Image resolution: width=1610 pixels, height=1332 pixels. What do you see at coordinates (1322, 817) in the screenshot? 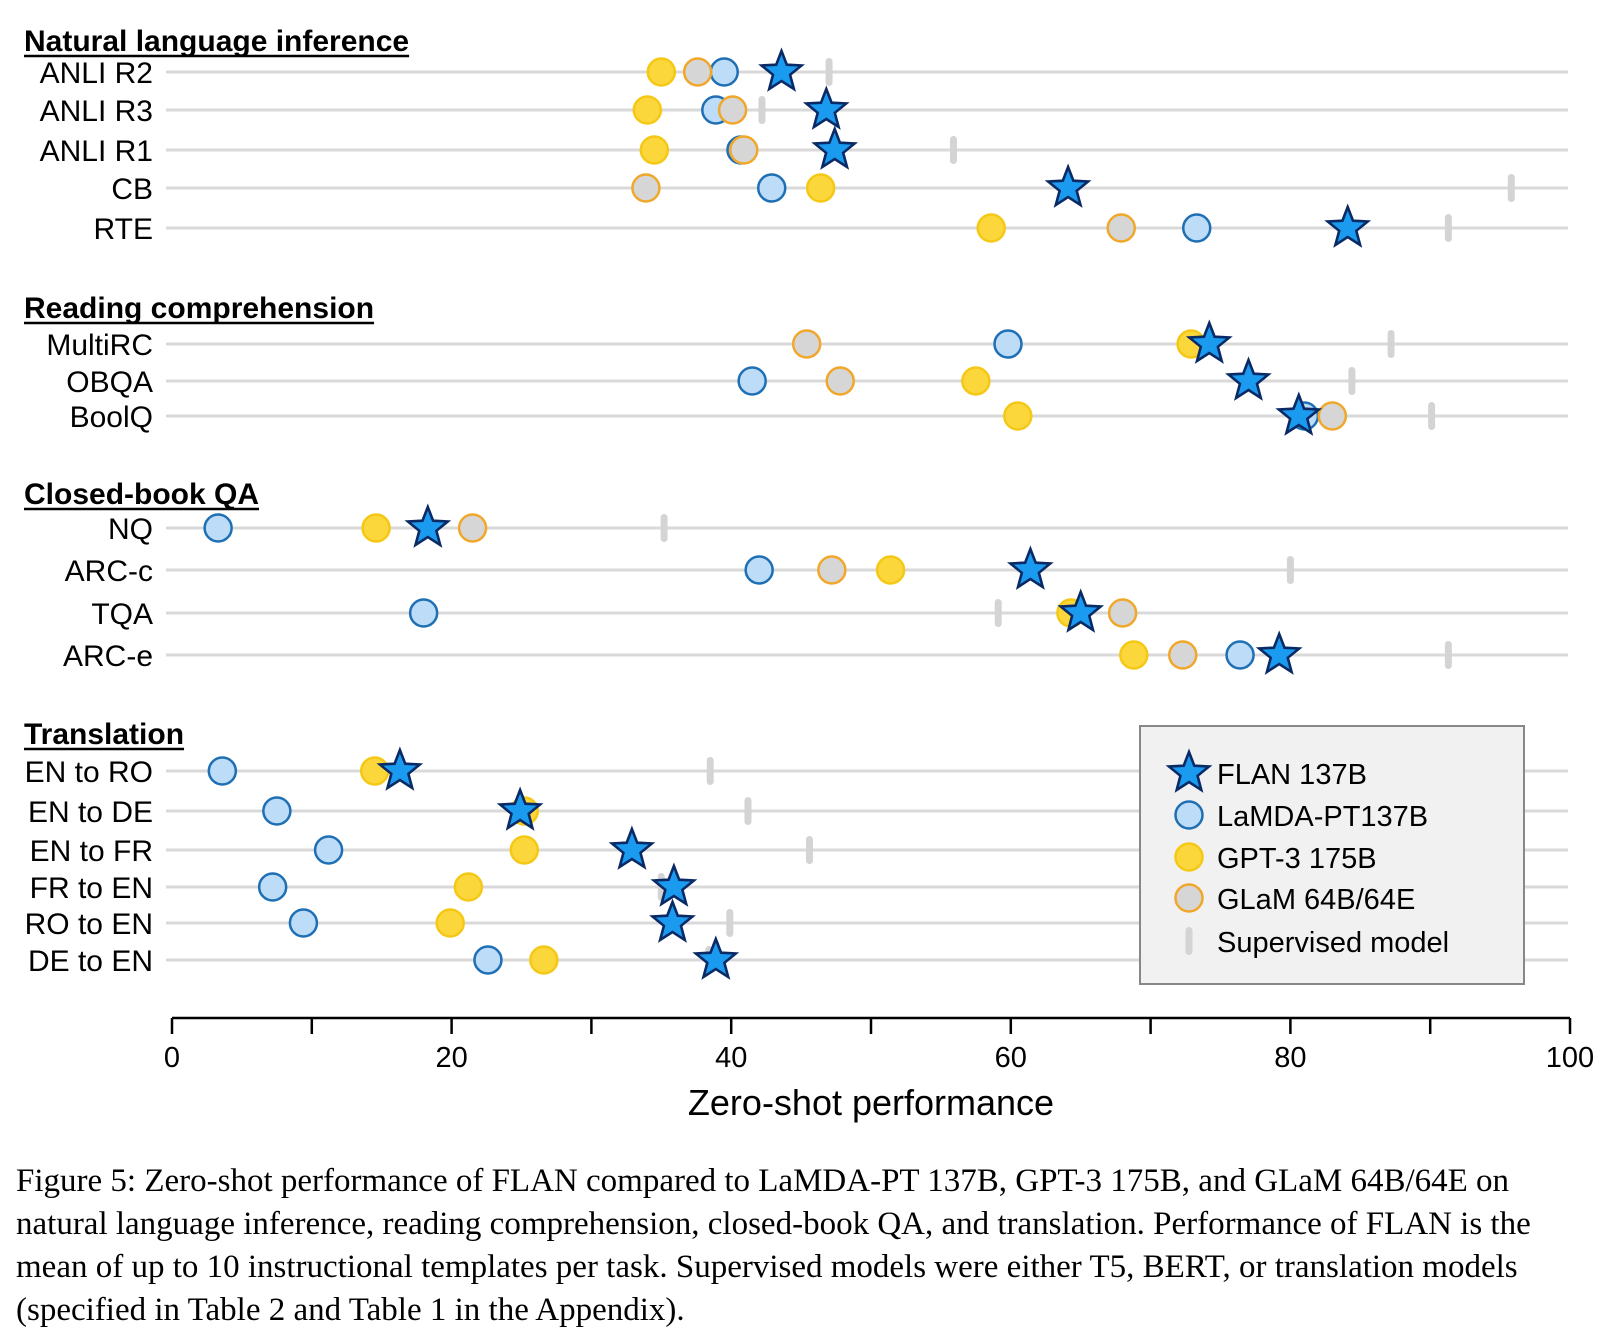
I see `legend-label: LaMDA-PT137B` at bounding box center [1322, 817].